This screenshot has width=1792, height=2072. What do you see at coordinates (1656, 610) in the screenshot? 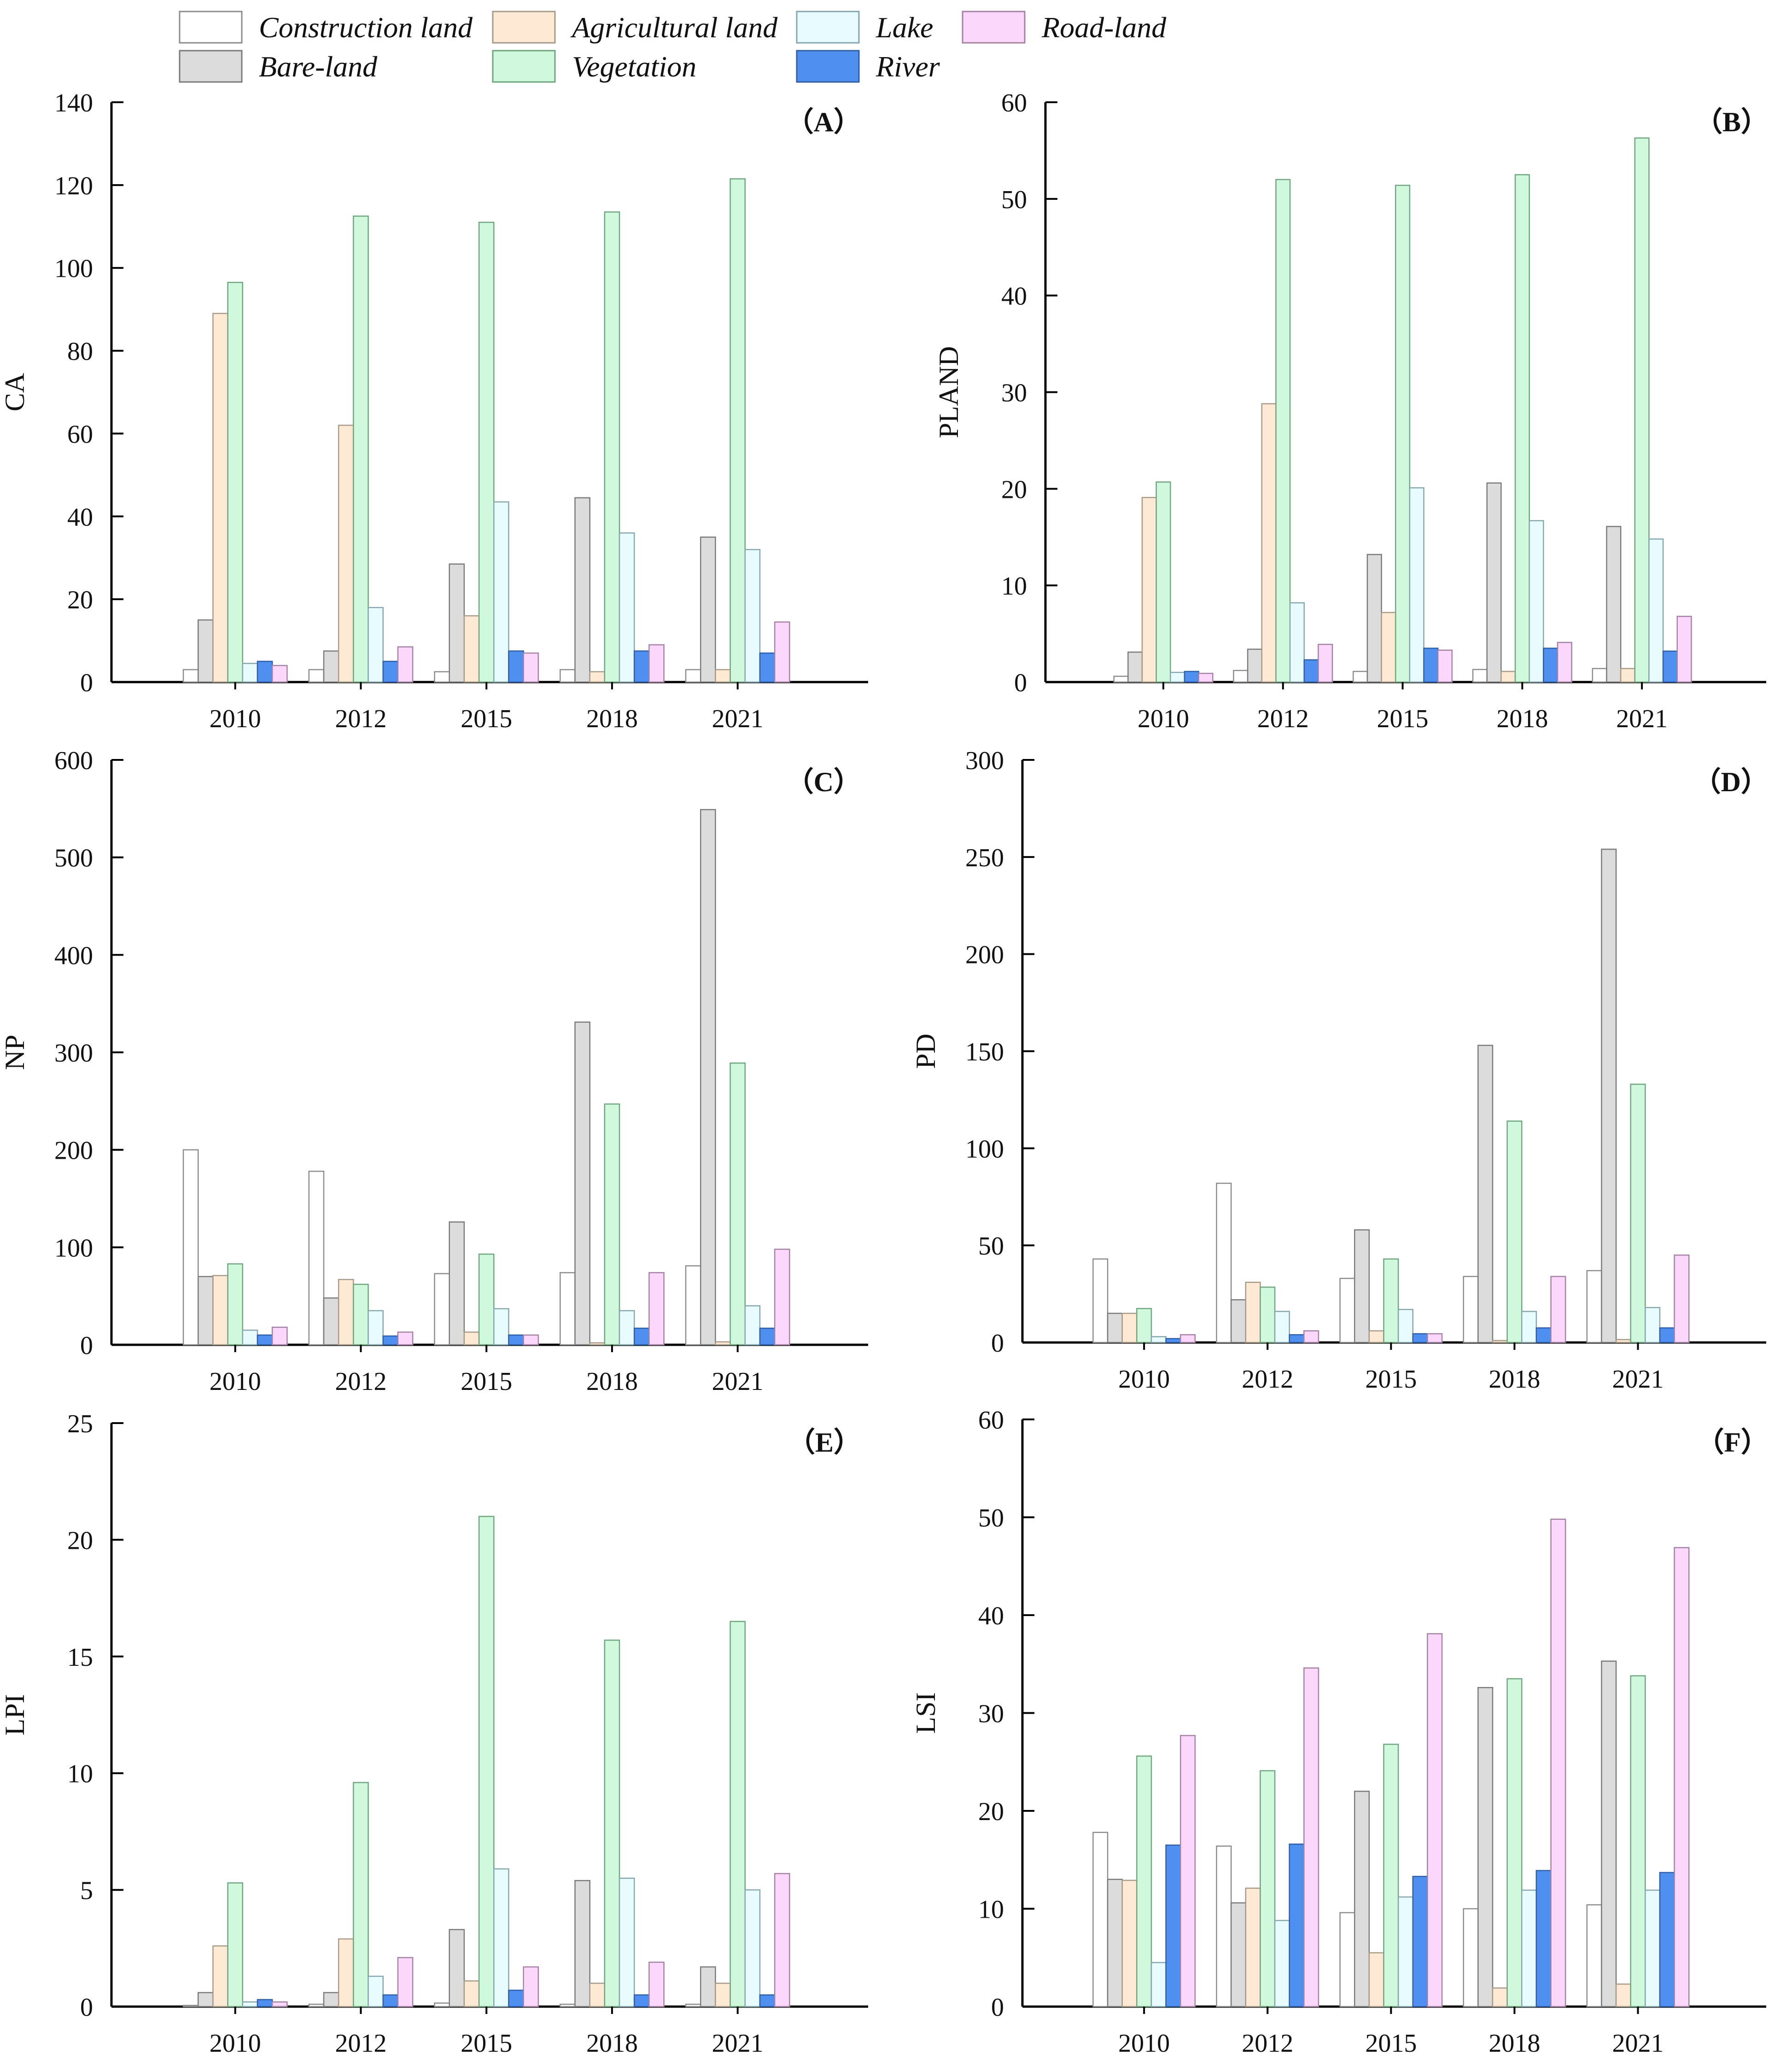
I see `bar-lake-2021` at bounding box center [1656, 610].